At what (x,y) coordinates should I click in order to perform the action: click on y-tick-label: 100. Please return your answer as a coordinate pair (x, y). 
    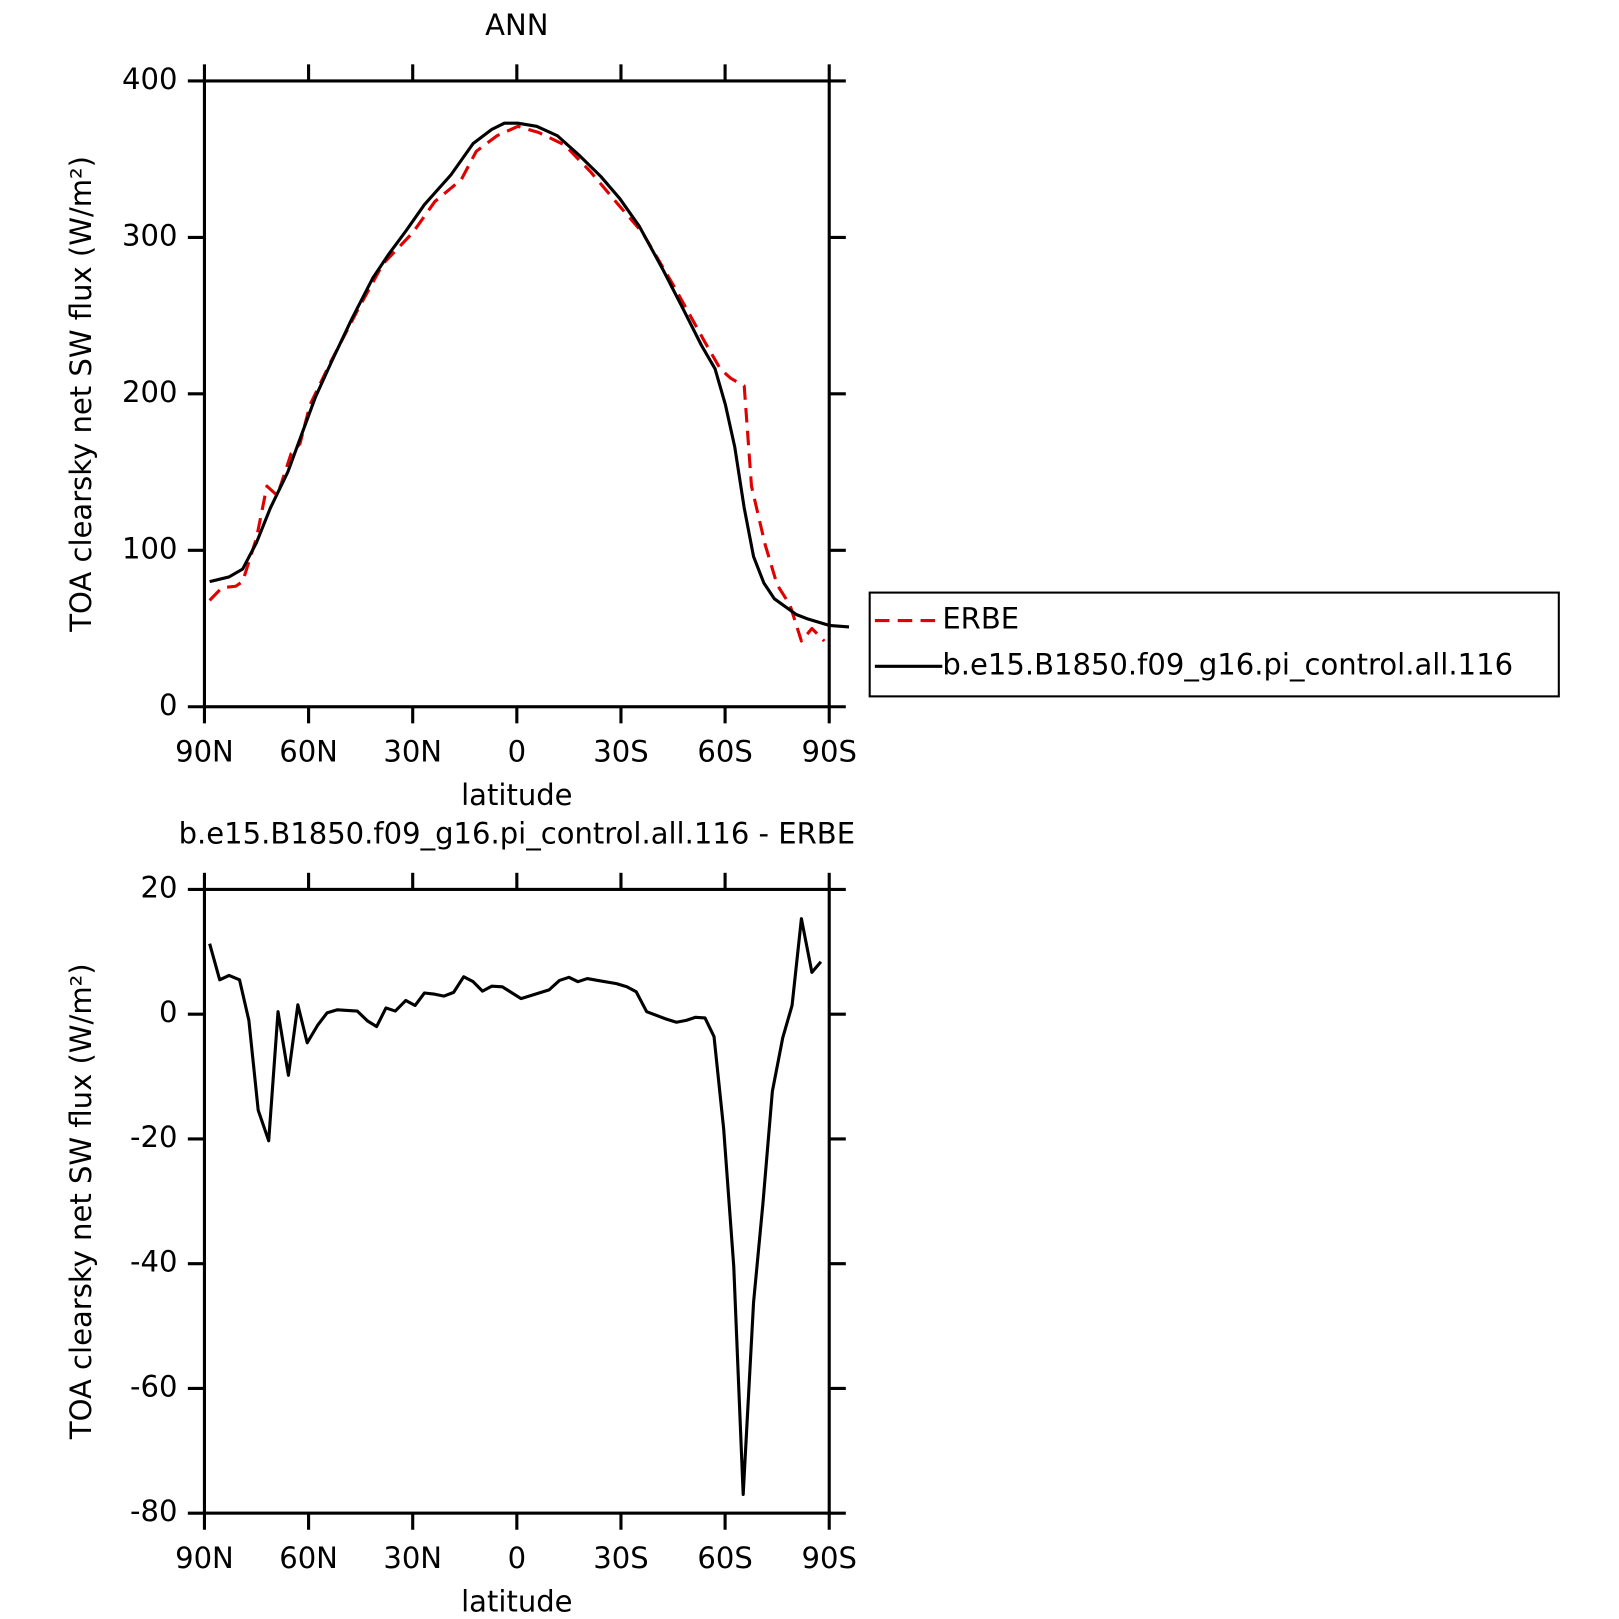
    Looking at the image, I should click on (149, 548).